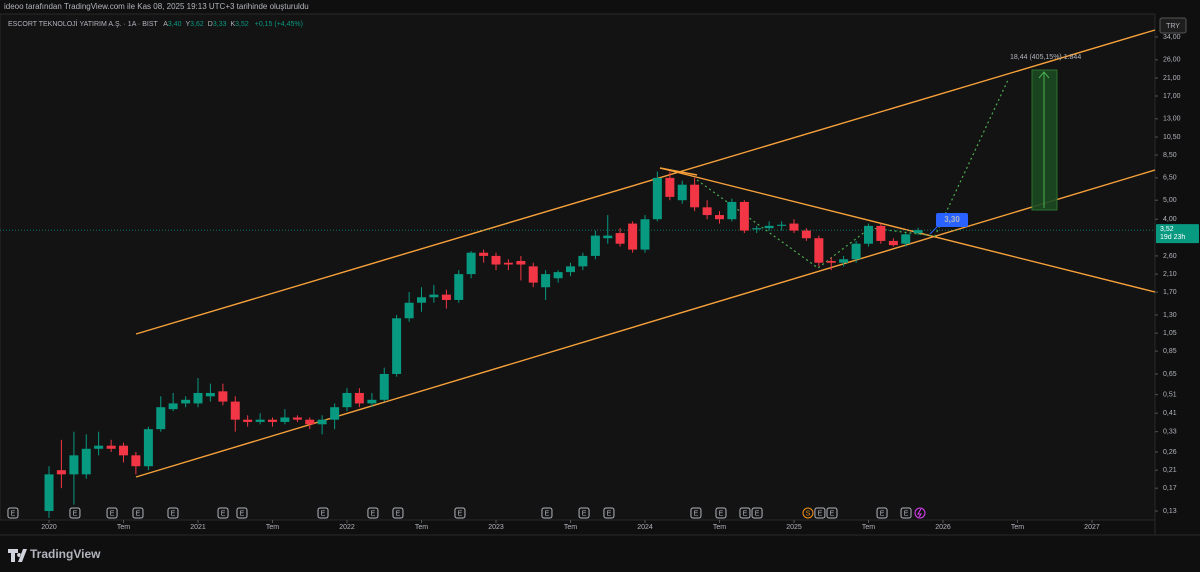 Image resolution: width=1200 pixels, height=572 pixels. Describe the element at coordinates (943, 527) in the screenshot. I see `x-tick-label: 2026` at that location.